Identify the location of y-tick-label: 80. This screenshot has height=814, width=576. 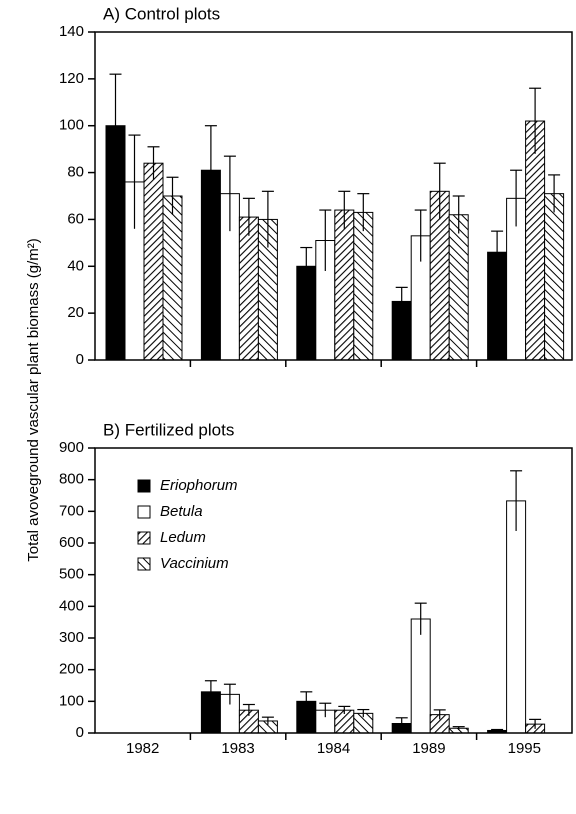
(75, 172).